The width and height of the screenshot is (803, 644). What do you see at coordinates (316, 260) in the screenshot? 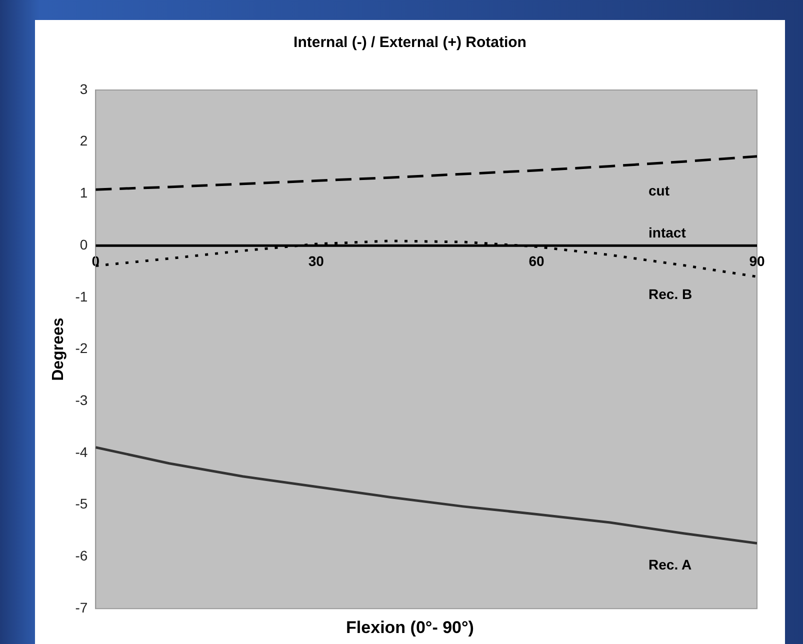
I see `x-tick-label: 30` at bounding box center [316, 260].